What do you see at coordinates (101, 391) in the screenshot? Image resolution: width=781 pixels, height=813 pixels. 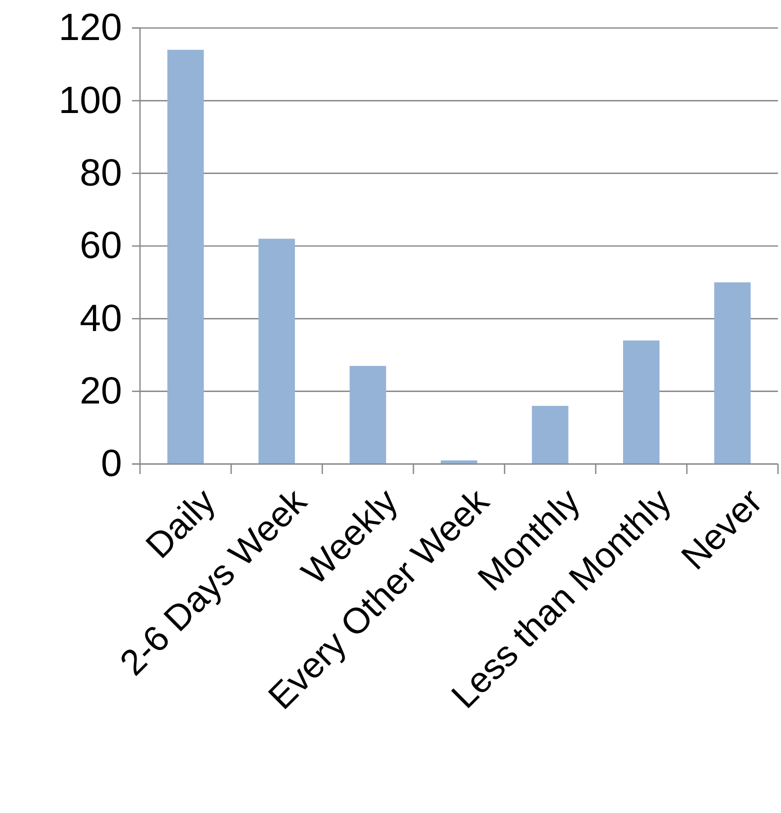 I see `y-tick-label: 20` at bounding box center [101, 391].